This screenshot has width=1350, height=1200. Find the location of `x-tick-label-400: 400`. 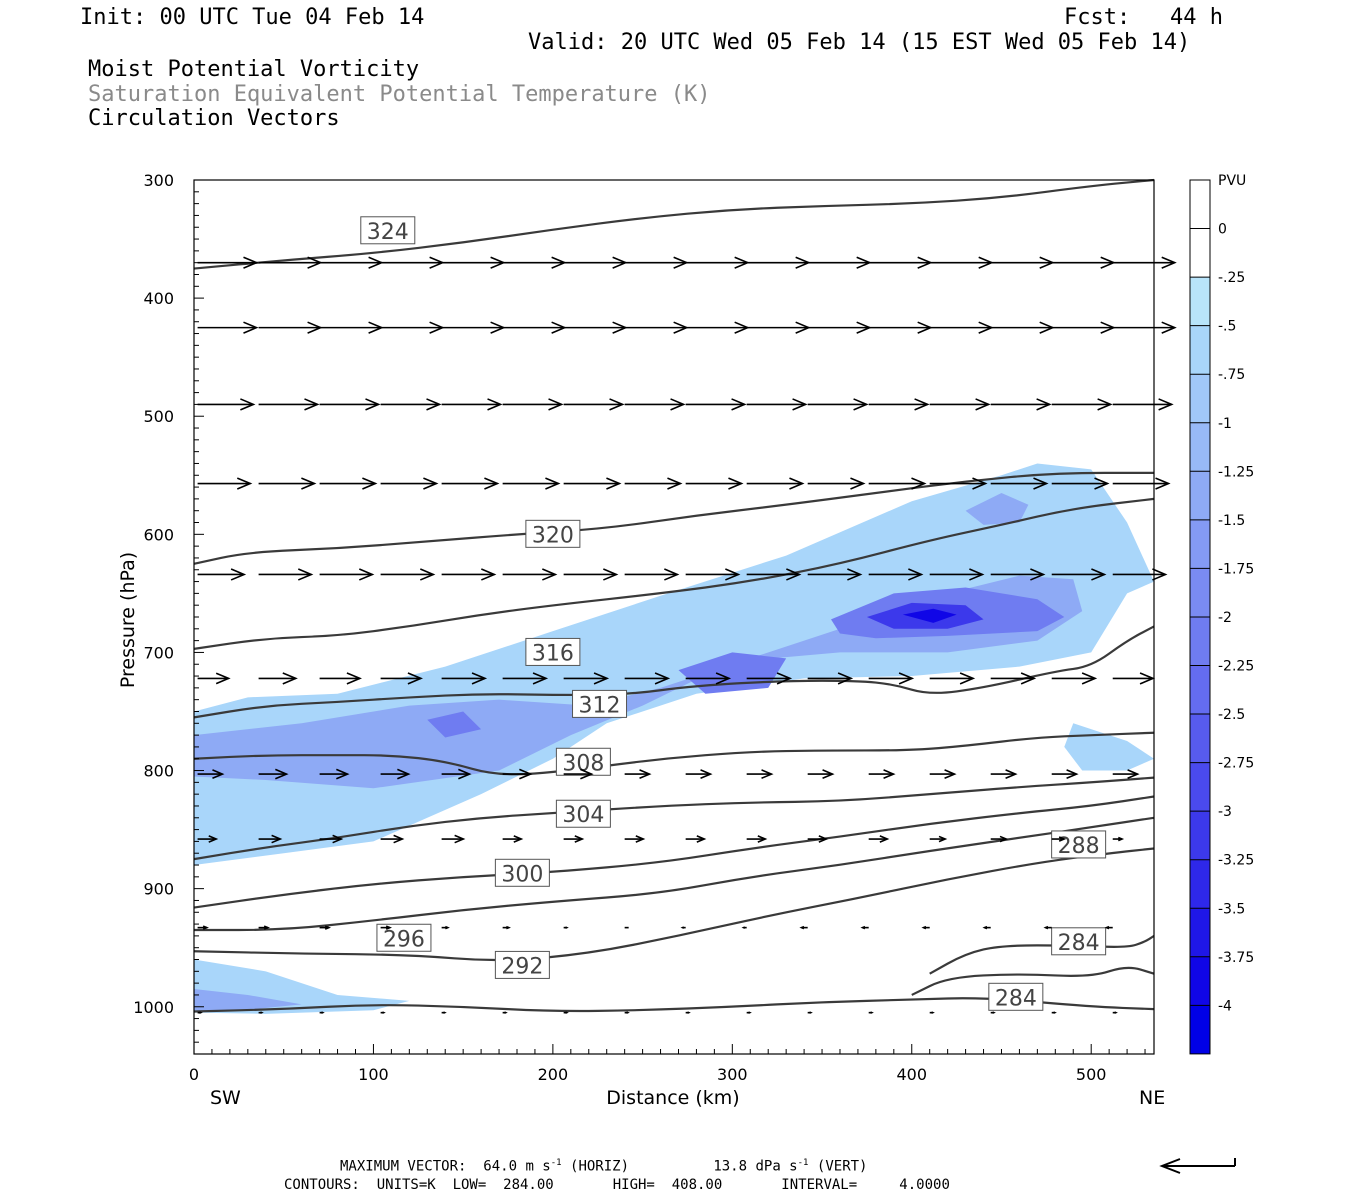

x-tick-label-400: 400 is located at coordinates (911, 1074).